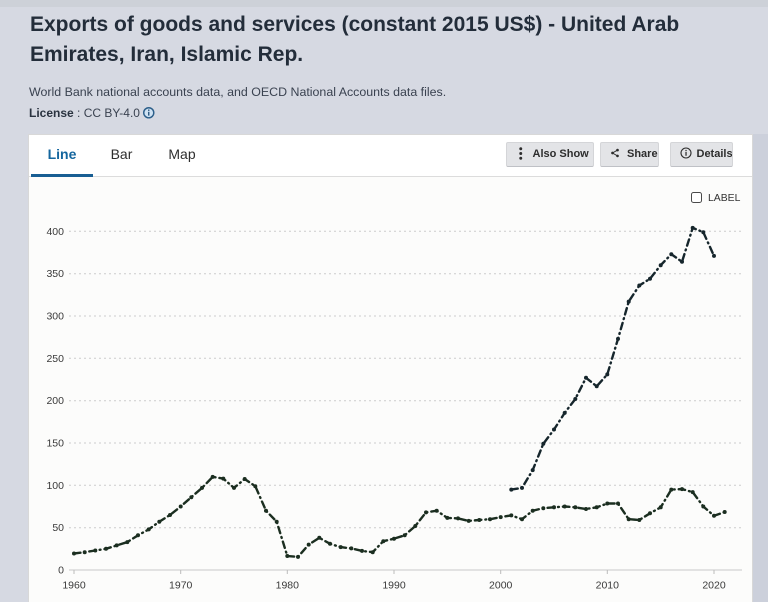  What do you see at coordinates (55, 486) in the screenshot?
I see `svg-text: 100` at bounding box center [55, 486].